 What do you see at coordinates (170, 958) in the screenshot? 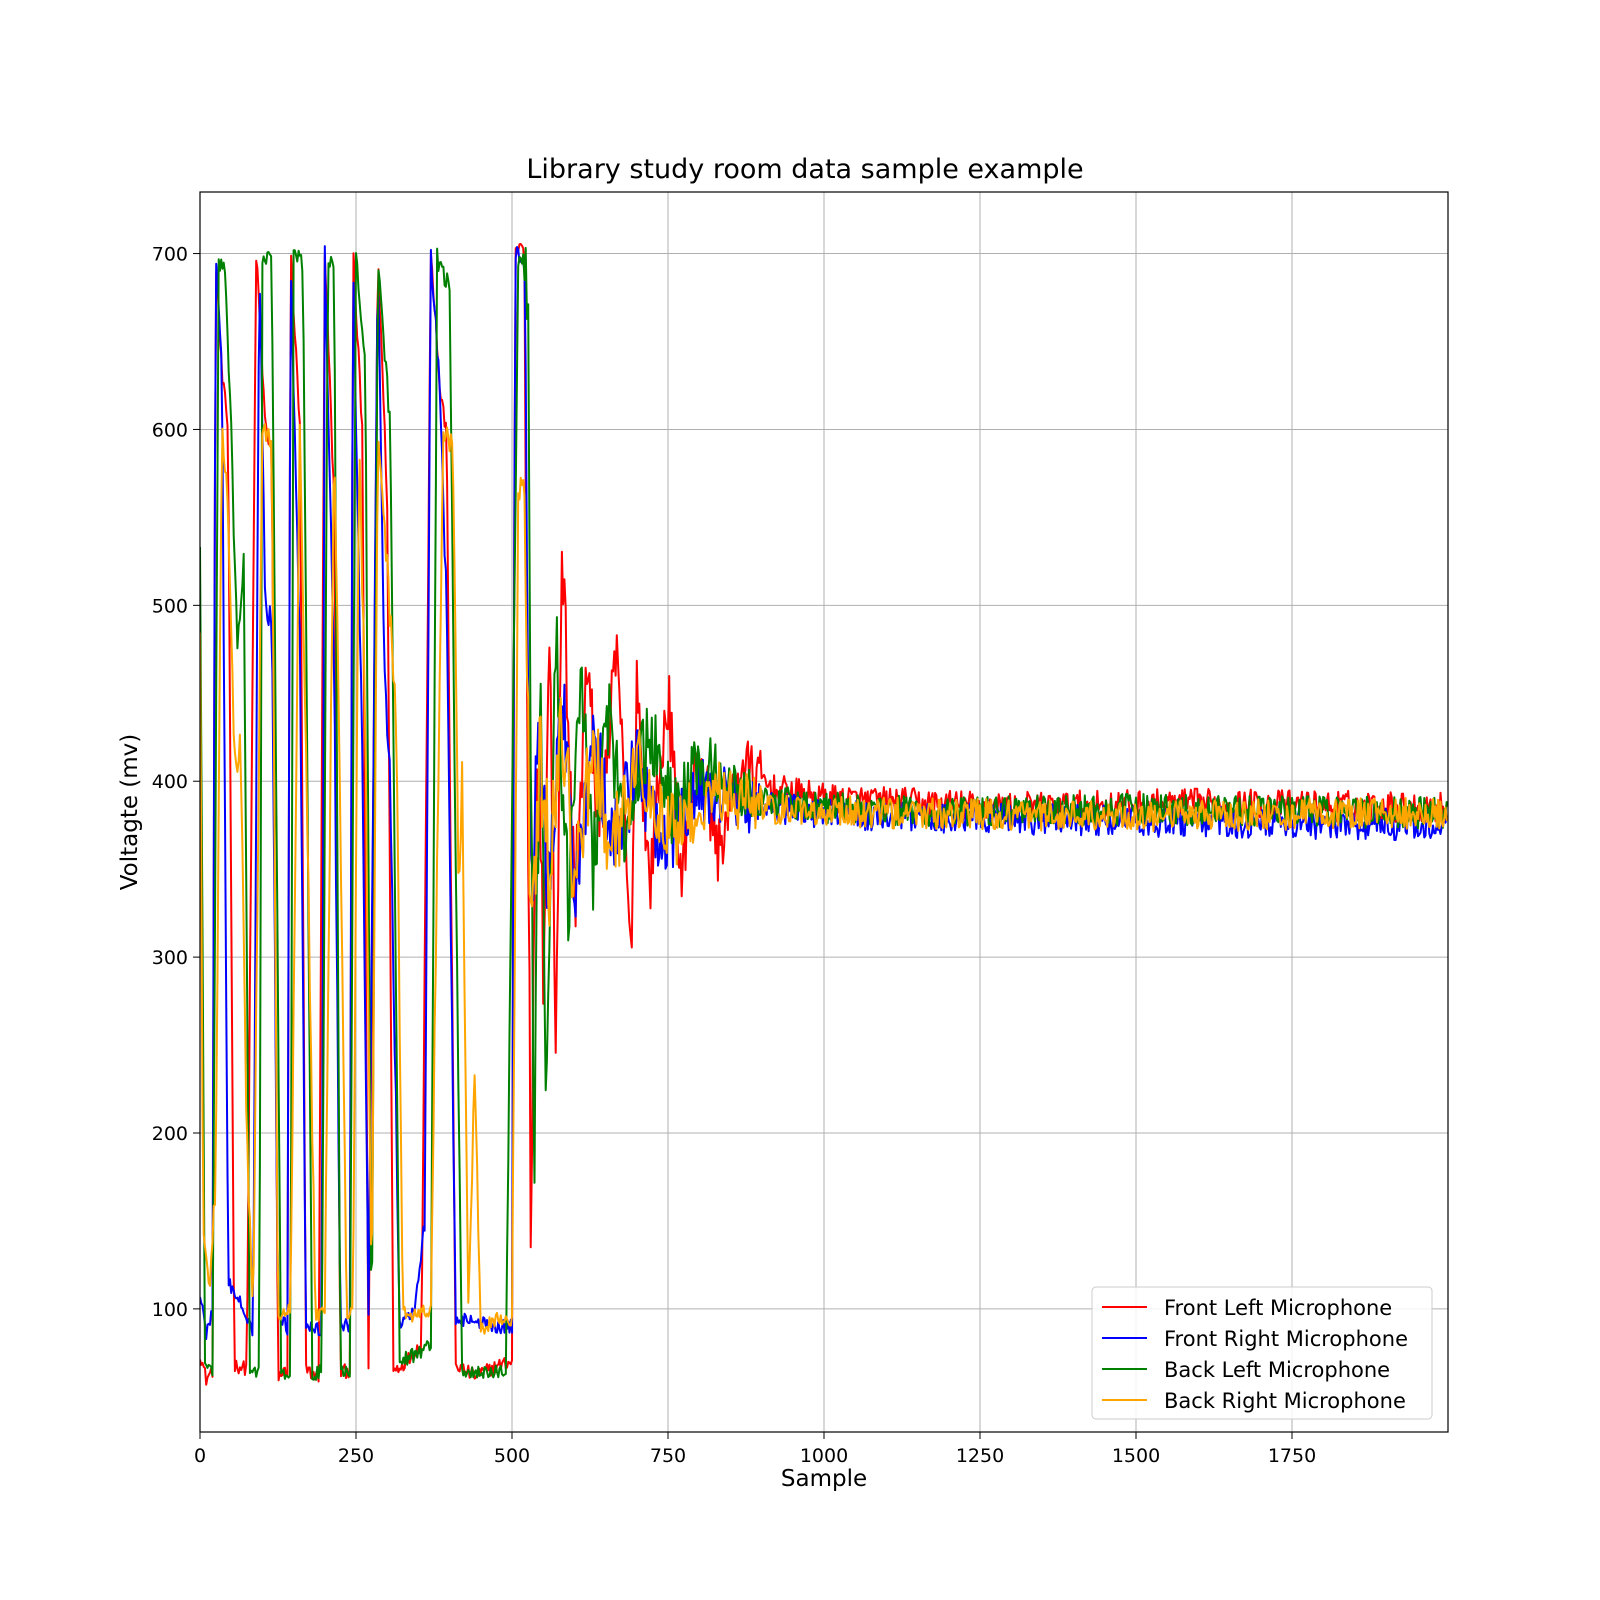
I see `y-tick-label: 300` at bounding box center [170, 958].